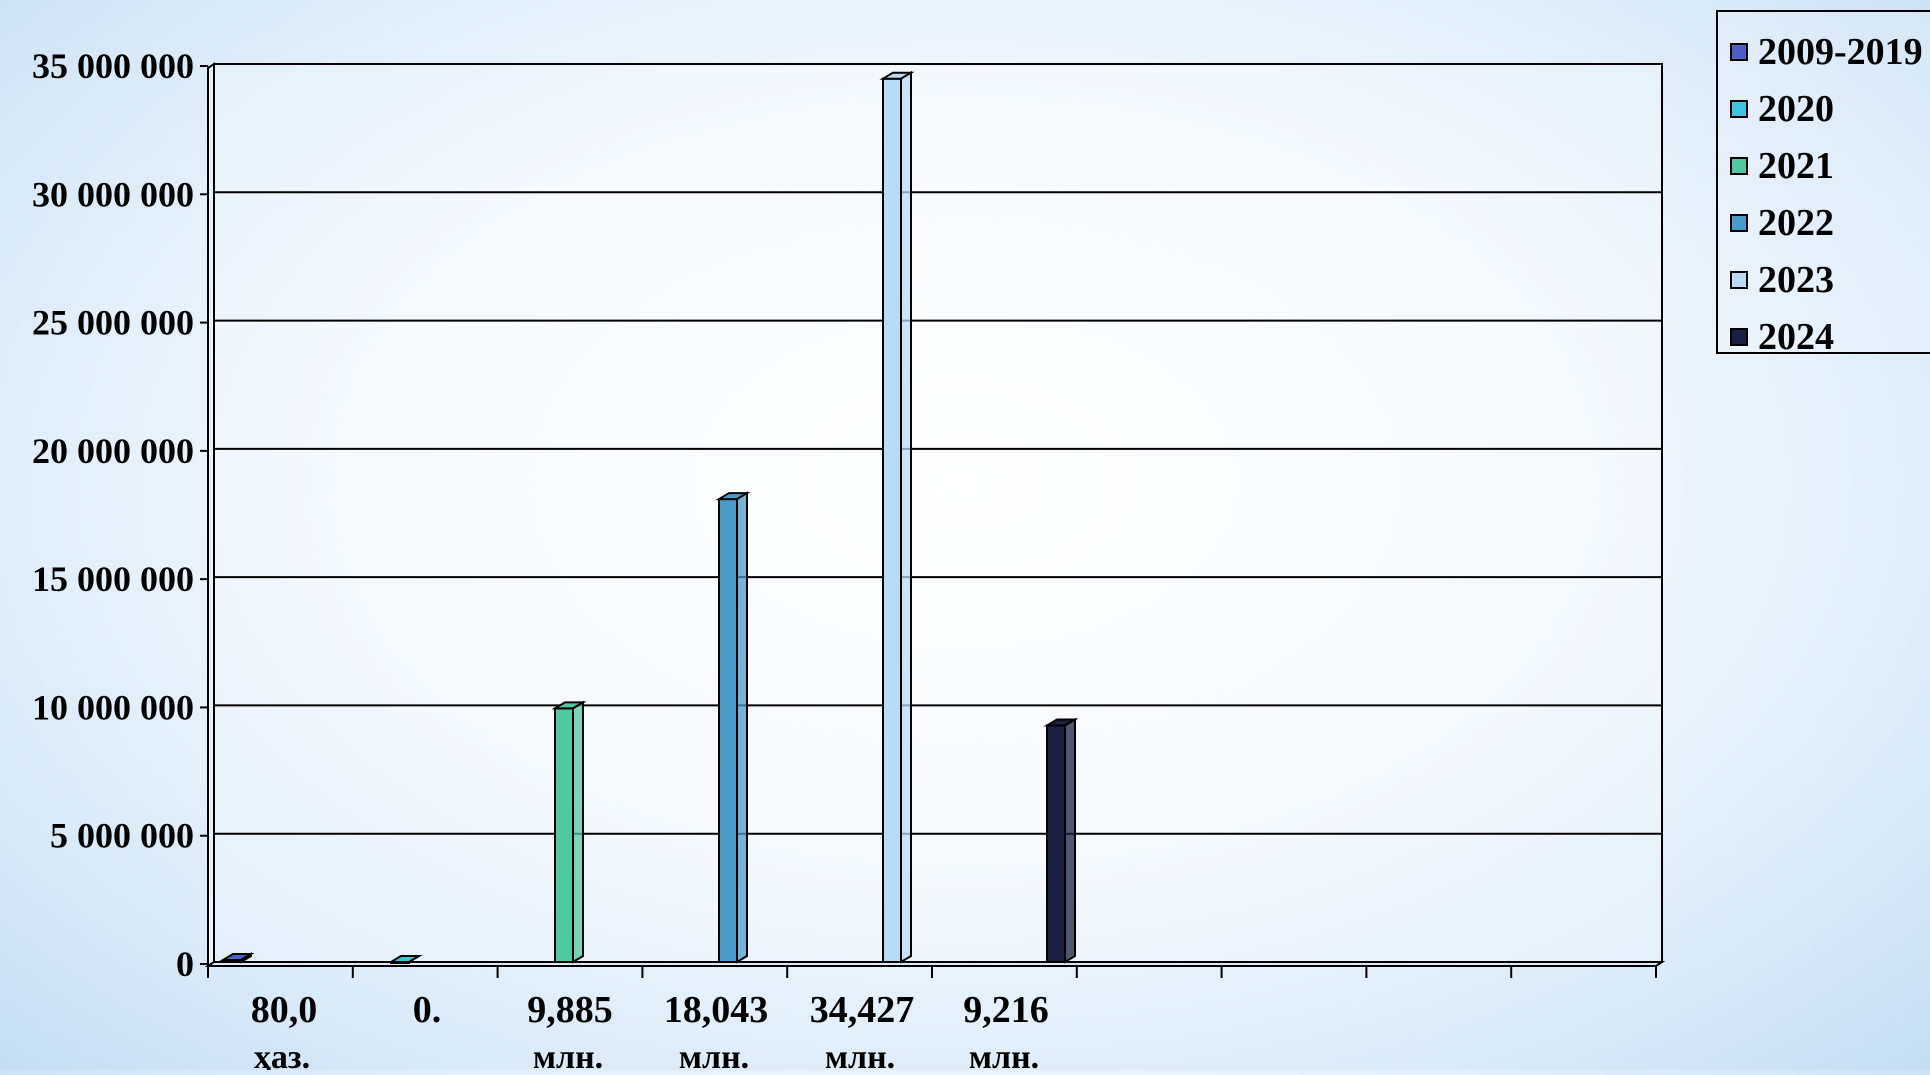 The height and width of the screenshot is (1075, 1930). I want to click on legend-item: 2021, so click(1782, 166).